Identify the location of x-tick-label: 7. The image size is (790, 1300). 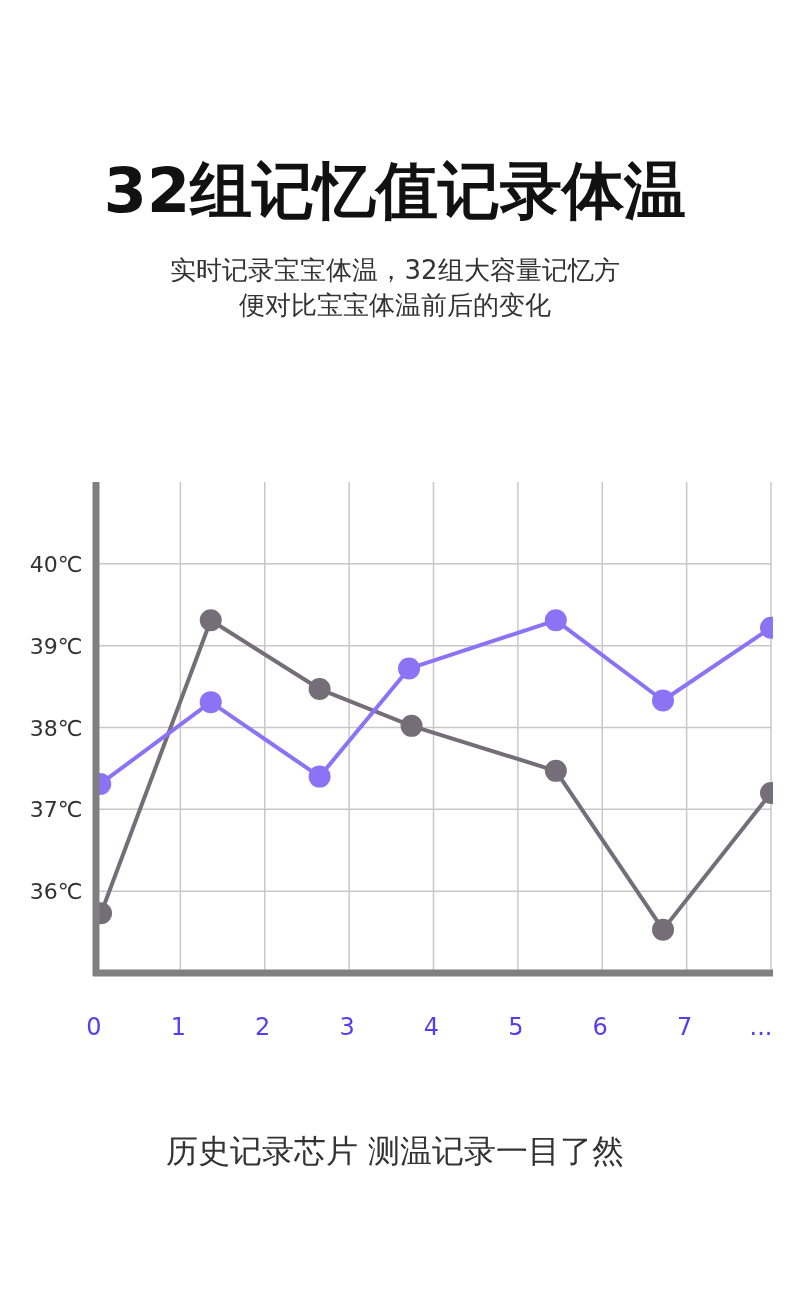
(684, 1027).